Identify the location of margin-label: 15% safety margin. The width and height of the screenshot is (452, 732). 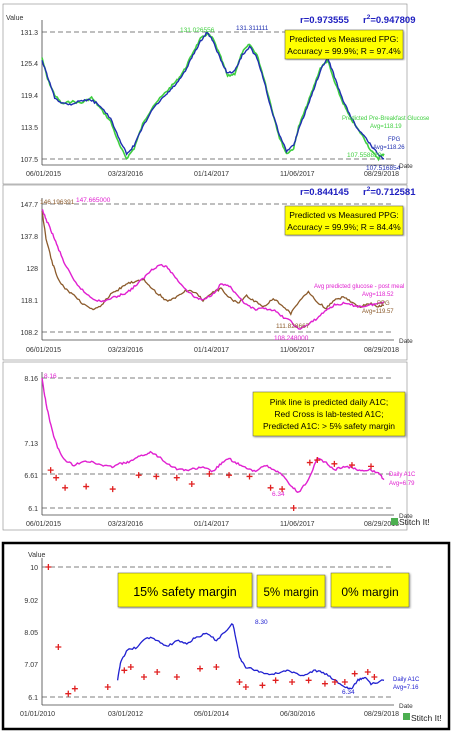
(185, 592).